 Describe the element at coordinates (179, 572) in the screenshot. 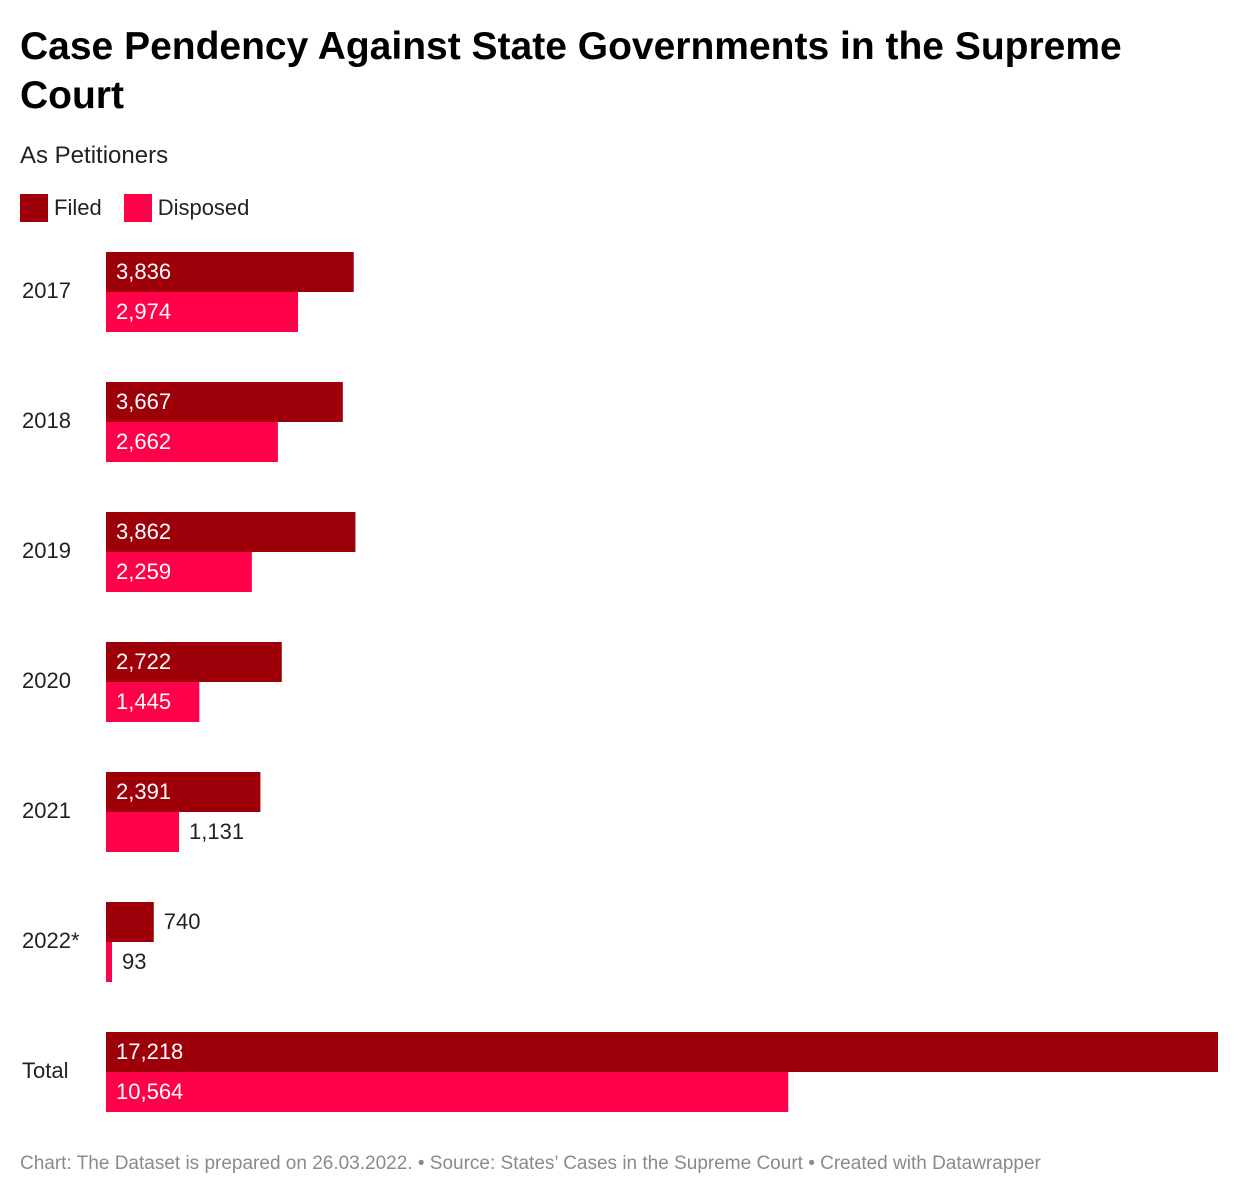

I see `bar-disposed-2019` at that location.